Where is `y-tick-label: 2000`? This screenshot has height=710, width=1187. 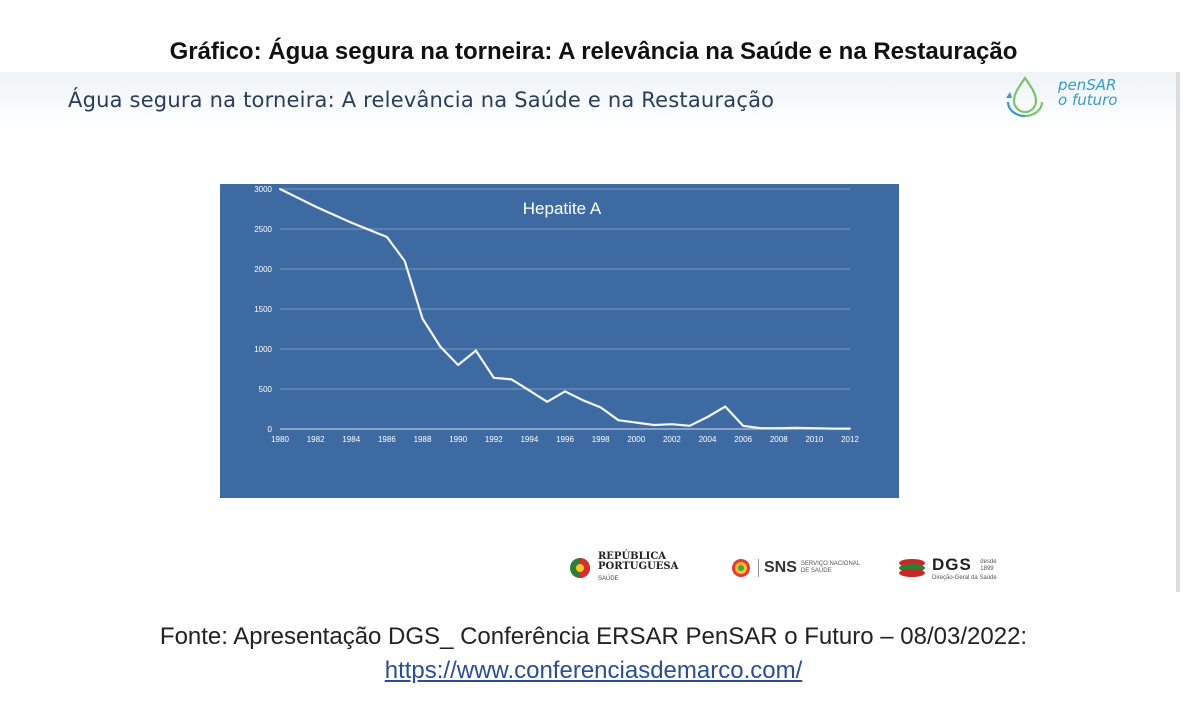 y-tick-label: 2000 is located at coordinates (263, 269).